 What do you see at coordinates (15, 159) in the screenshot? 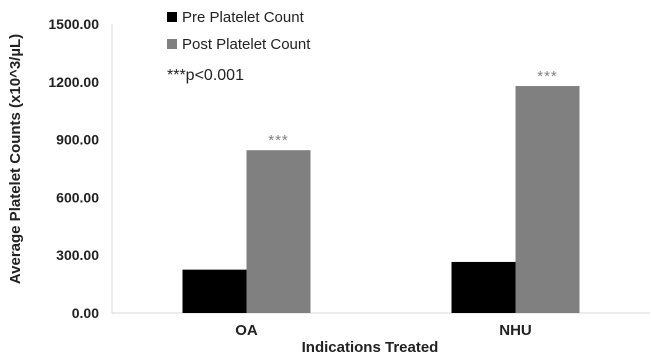
I see `y-axis-title: Average Platelet Counts (x10^3/µL)` at bounding box center [15, 159].